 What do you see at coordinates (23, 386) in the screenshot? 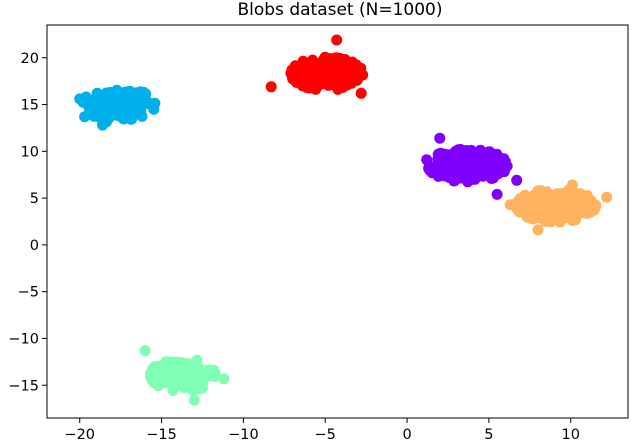
I see `y-tick-label: −15` at bounding box center [23, 386].